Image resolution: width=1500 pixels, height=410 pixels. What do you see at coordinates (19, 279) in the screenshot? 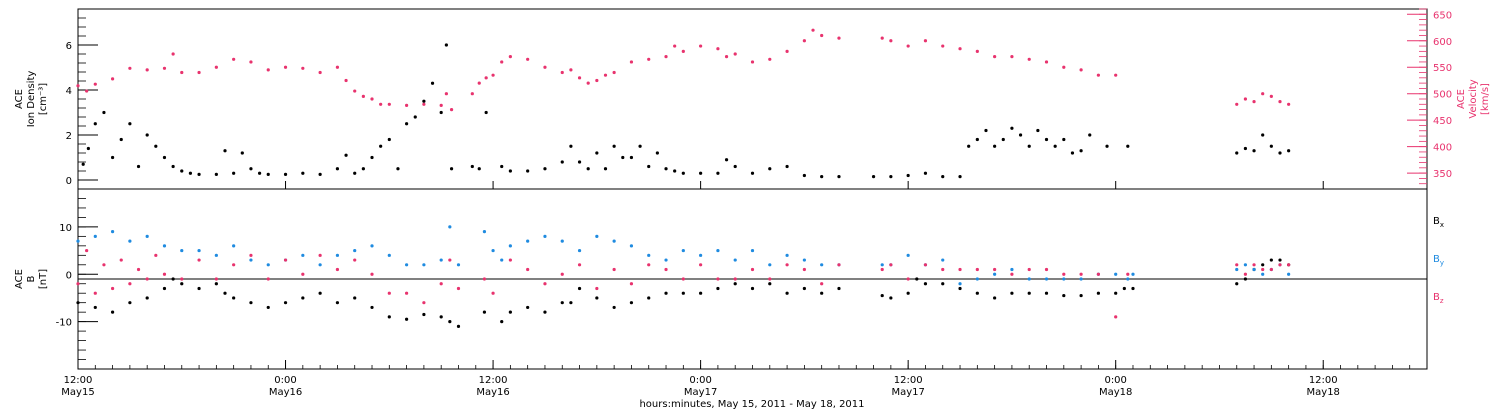
I see `b-axis-label-1: ACE` at bounding box center [19, 279].